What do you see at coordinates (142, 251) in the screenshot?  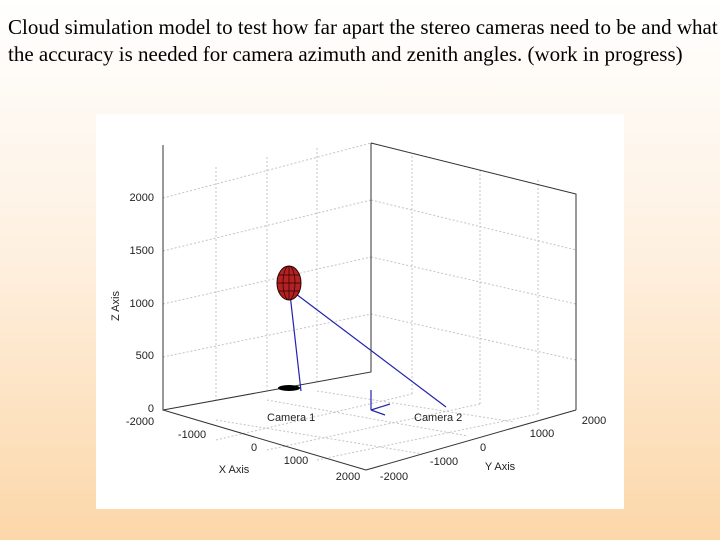 I see `z-tick-label: 1500` at bounding box center [142, 251].